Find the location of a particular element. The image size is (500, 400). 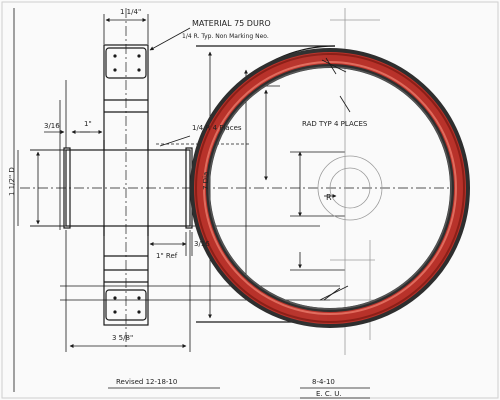

diameter-label: 7 Dia is located at coordinates (206, 181).